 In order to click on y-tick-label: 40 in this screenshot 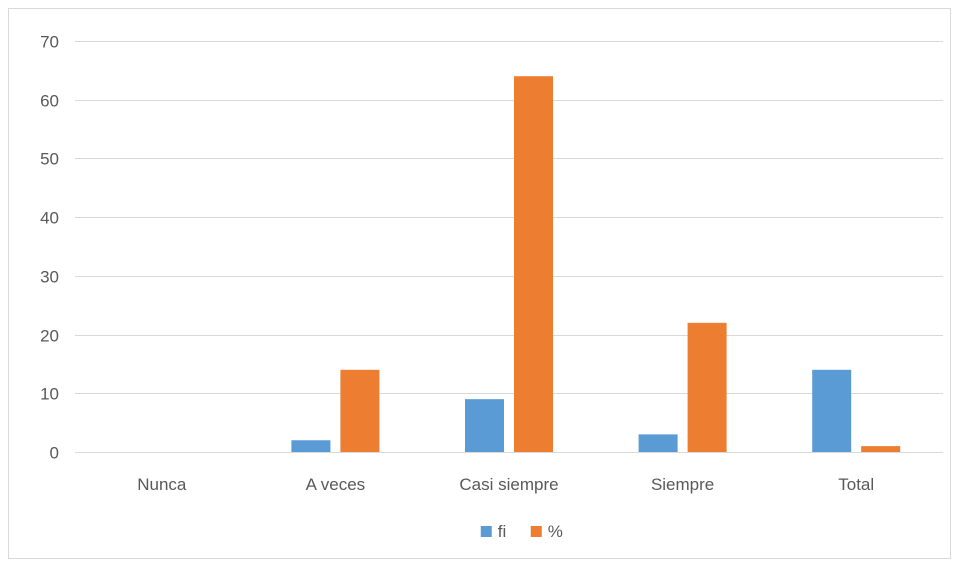, I will do `click(49, 218)`.